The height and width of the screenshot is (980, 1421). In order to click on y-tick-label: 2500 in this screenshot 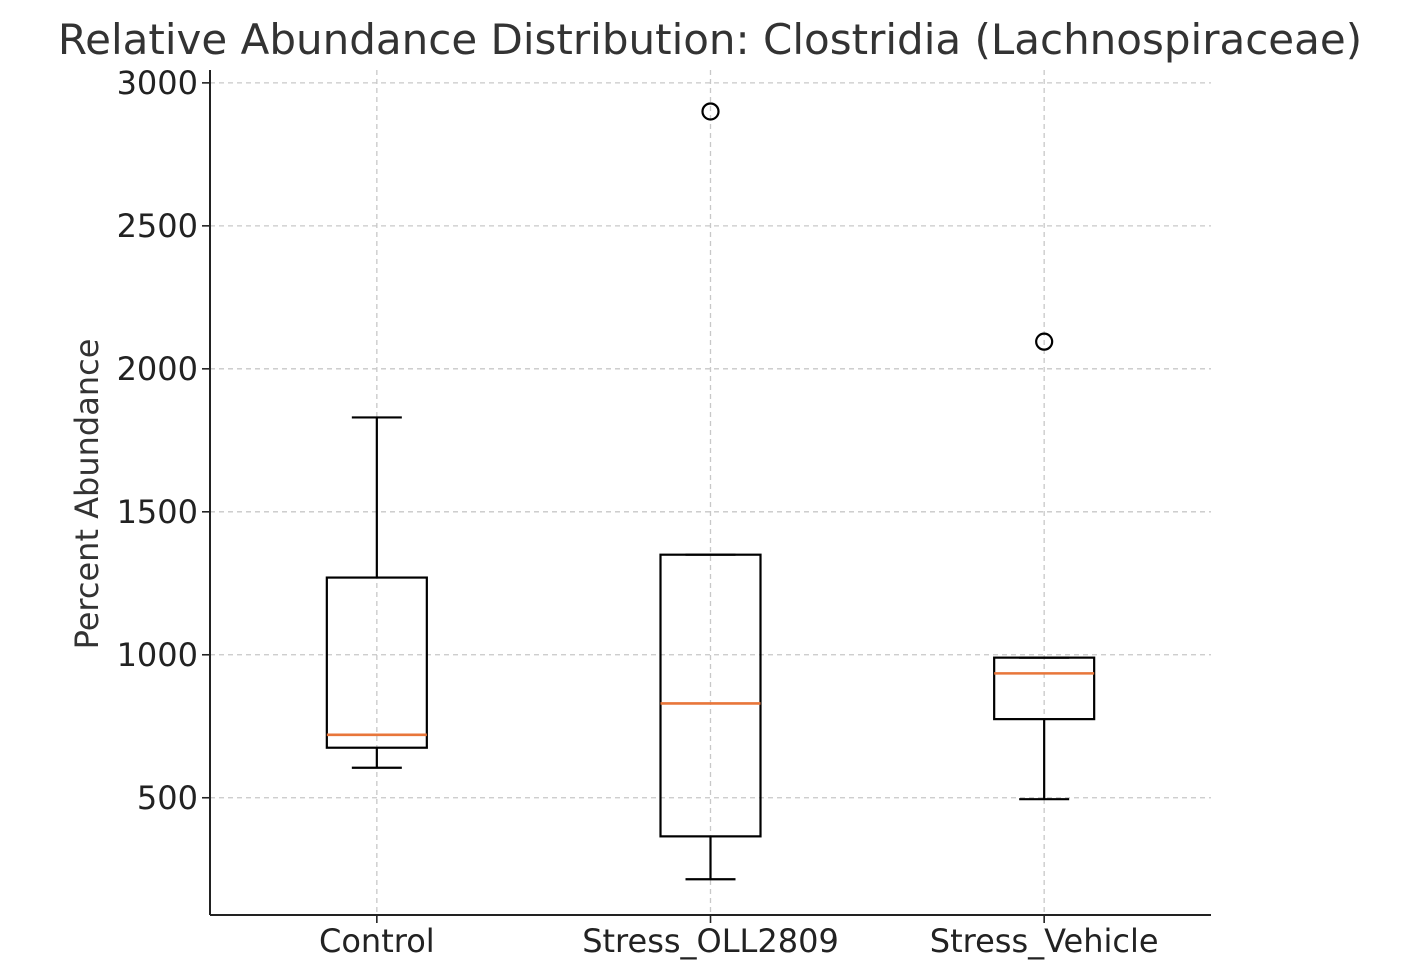, I will do `click(157, 226)`.